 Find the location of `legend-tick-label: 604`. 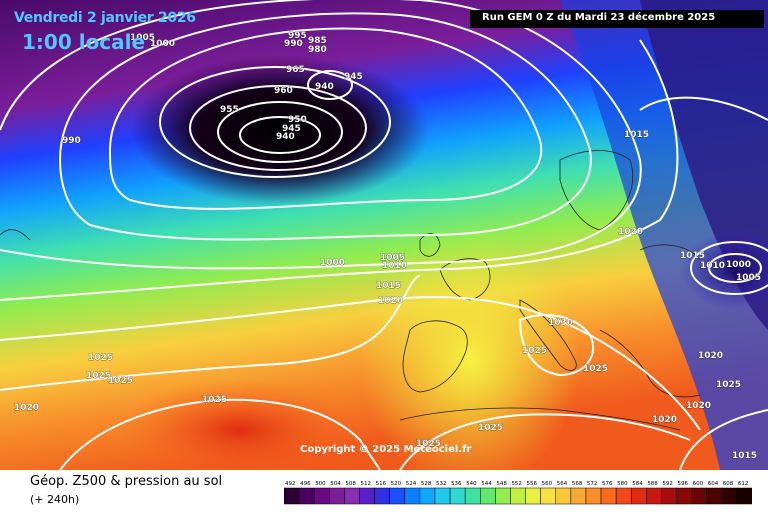

legend-tick-label: 604 is located at coordinates (713, 484).